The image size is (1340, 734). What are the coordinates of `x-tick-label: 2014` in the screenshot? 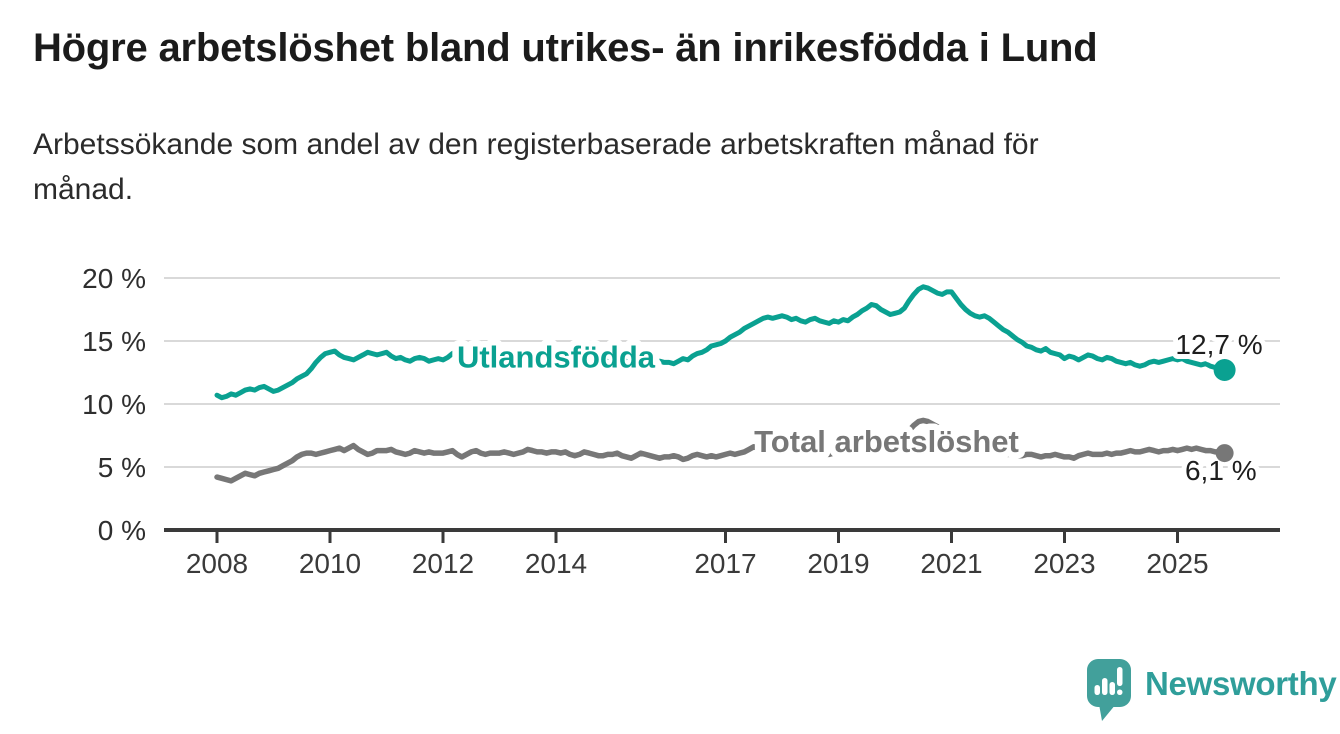 It's located at (556, 563).